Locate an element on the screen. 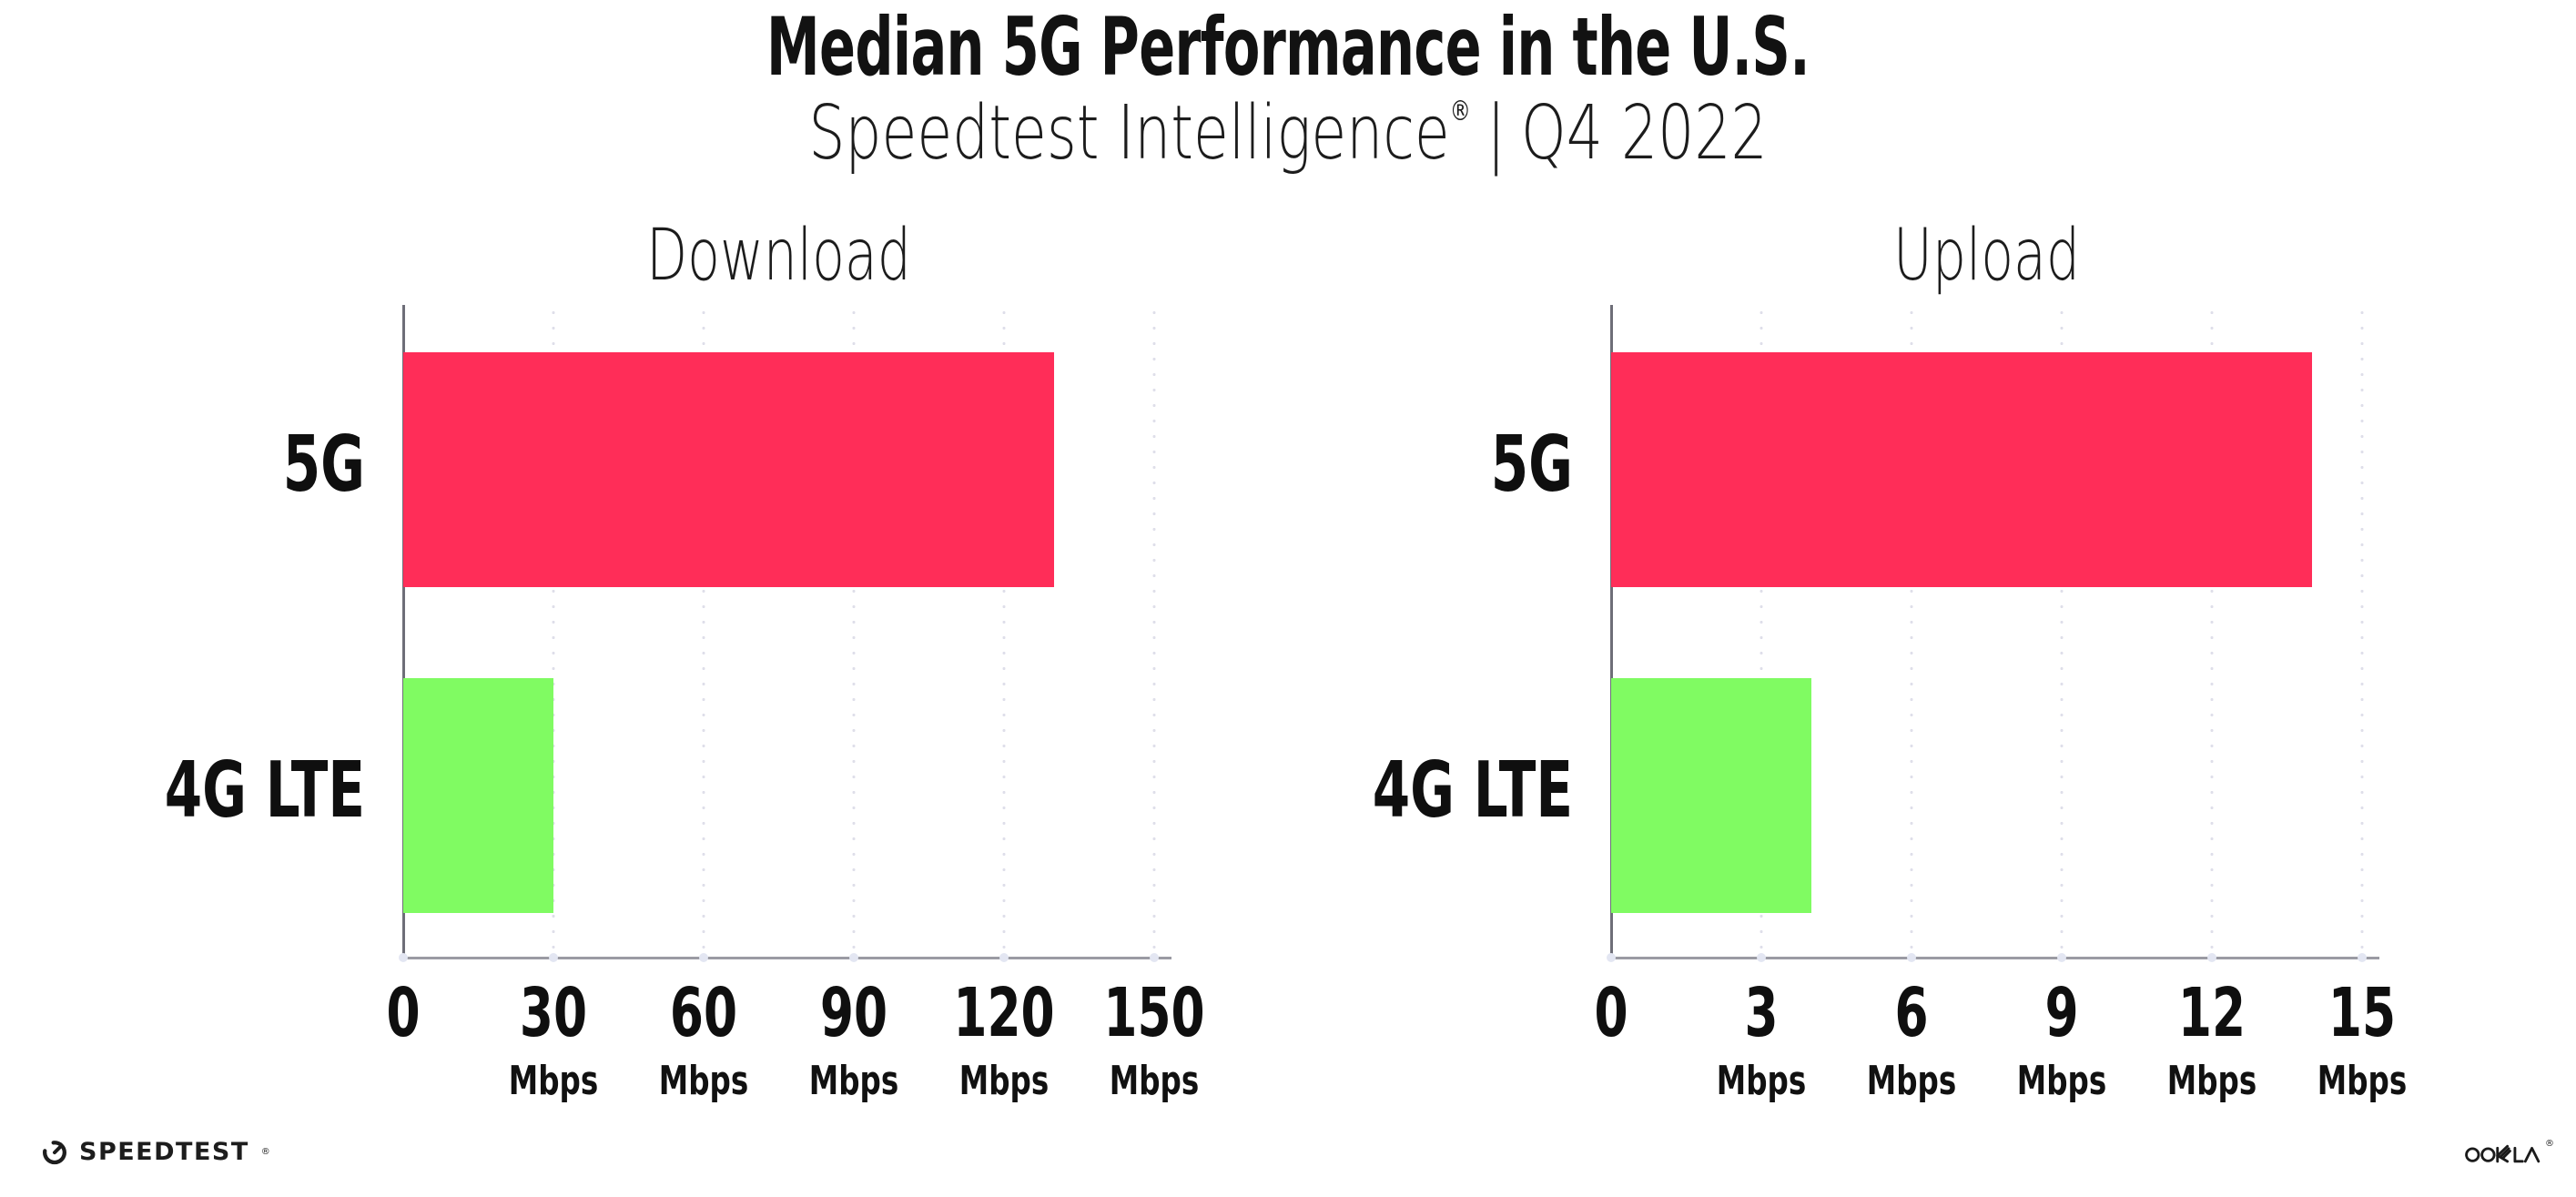  x-tick-value: 3 is located at coordinates (1761, 1013).